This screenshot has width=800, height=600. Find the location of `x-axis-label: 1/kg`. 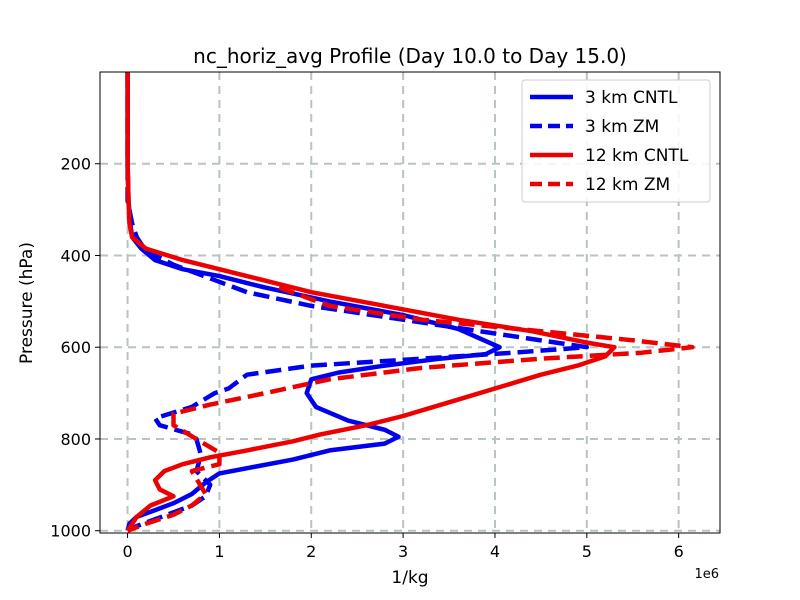

x-axis-label: 1/kg is located at coordinates (409, 578).